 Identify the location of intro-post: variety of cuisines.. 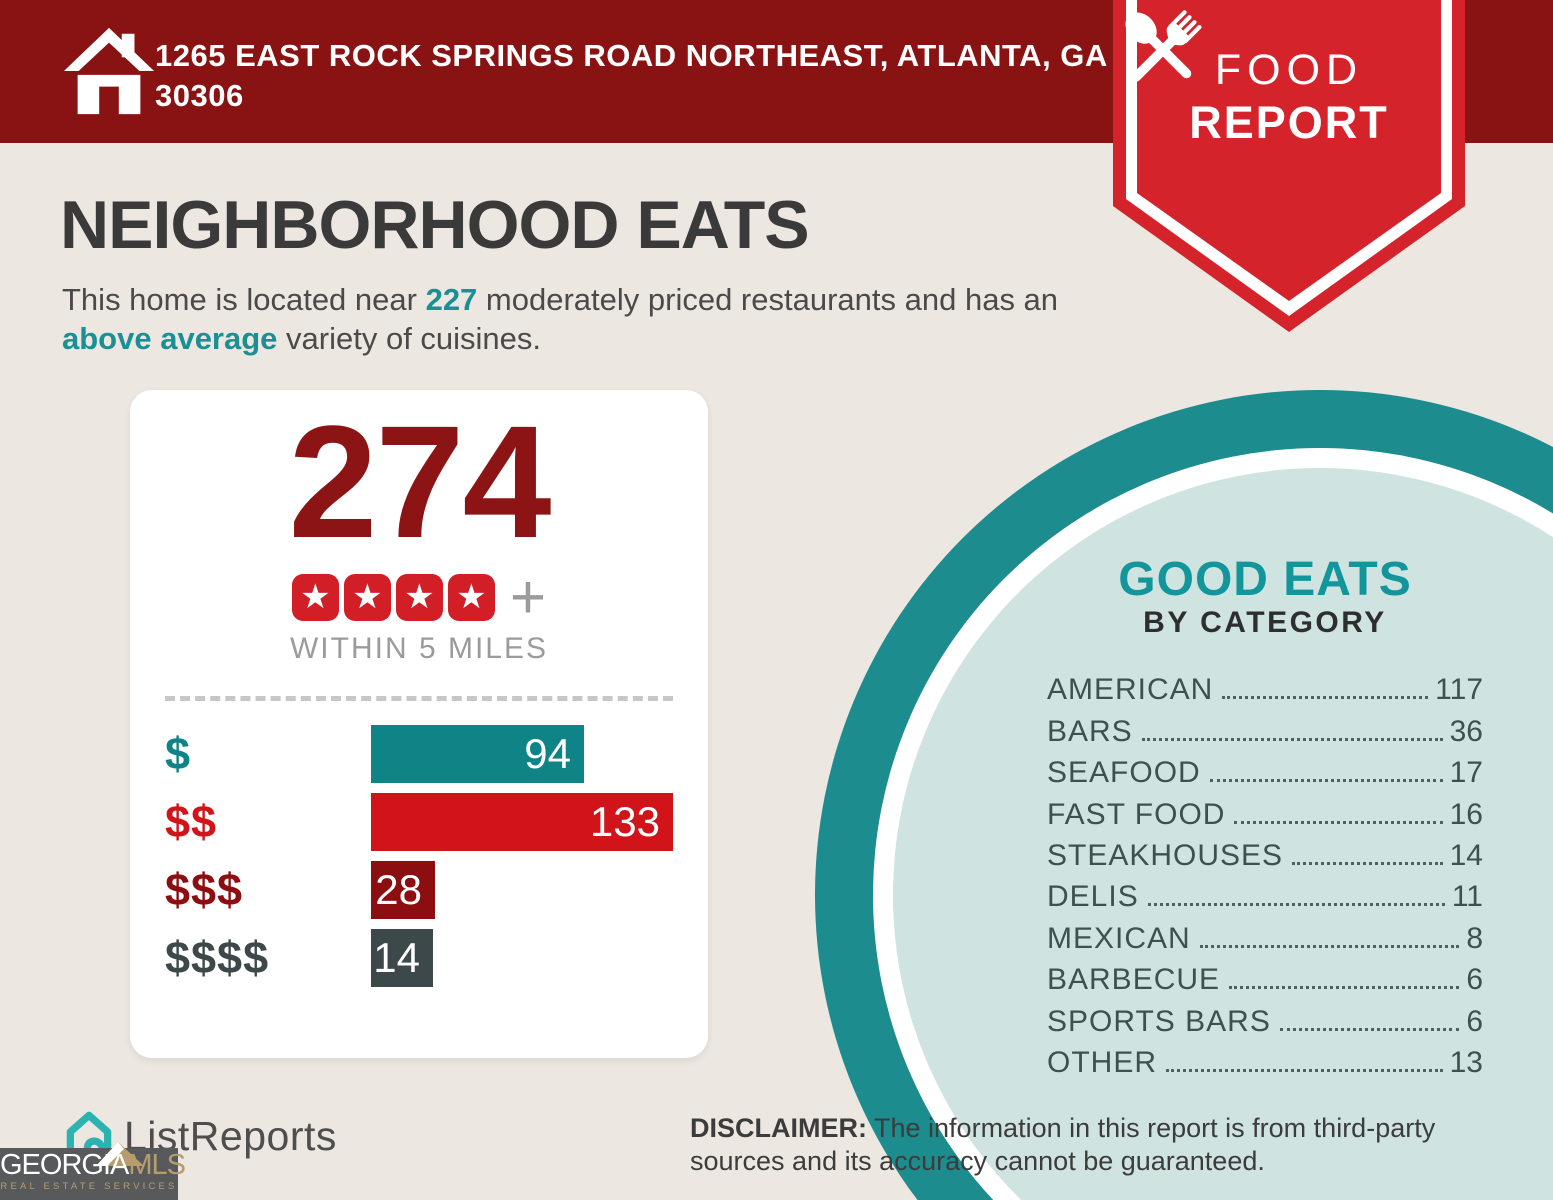
(409, 338).